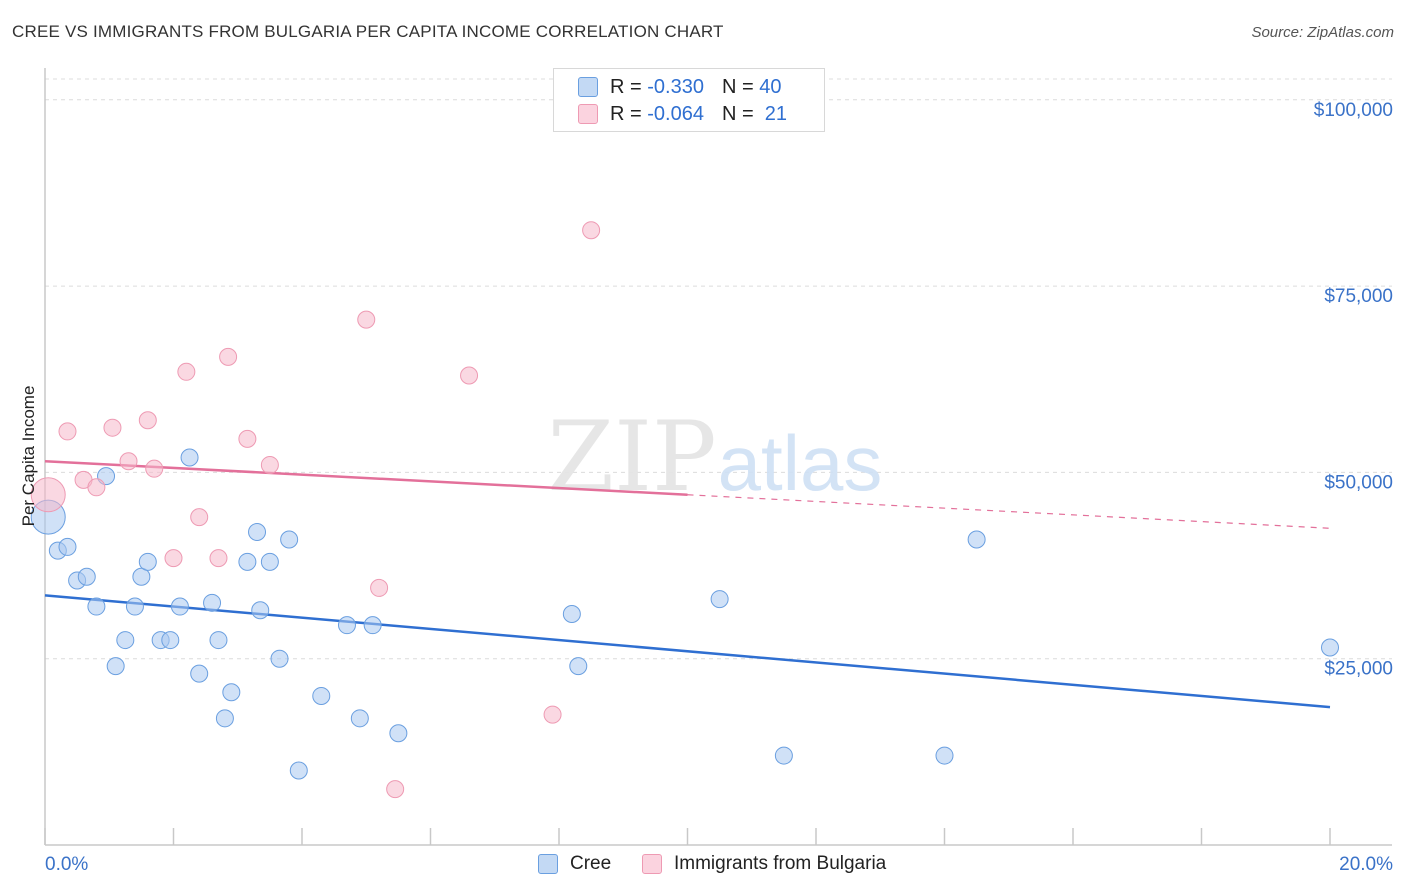  I want to click on y-tick-label: $25,000, so click(1358, 669).